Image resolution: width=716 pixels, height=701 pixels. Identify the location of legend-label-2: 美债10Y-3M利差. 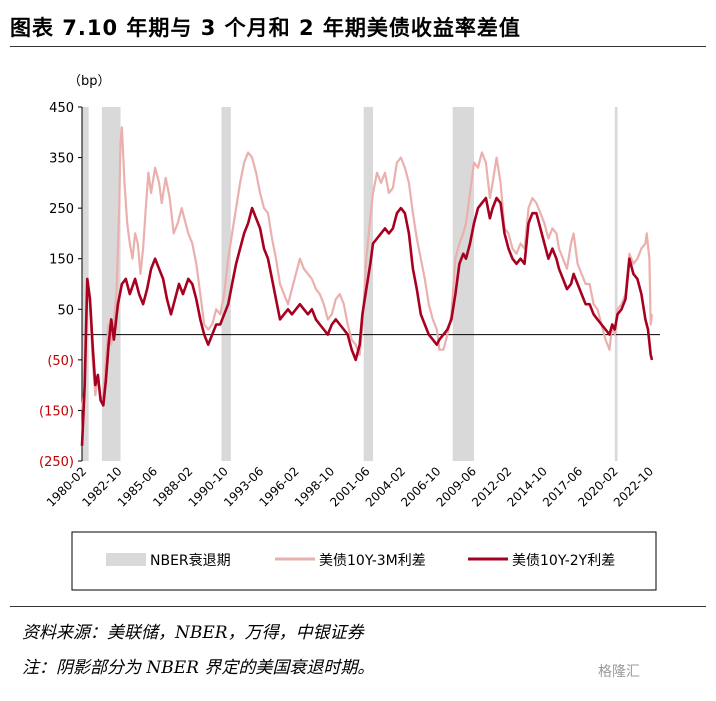
(372, 561).